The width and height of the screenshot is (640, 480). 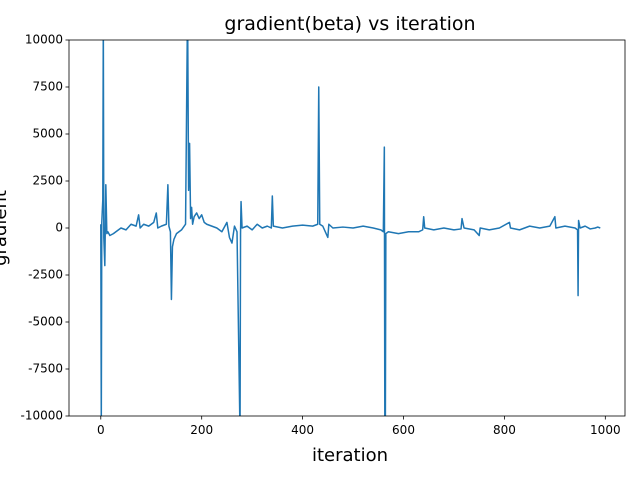 What do you see at coordinates (45, 275) in the screenshot?
I see `y-tick-label: -2500` at bounding box center [45, 275].